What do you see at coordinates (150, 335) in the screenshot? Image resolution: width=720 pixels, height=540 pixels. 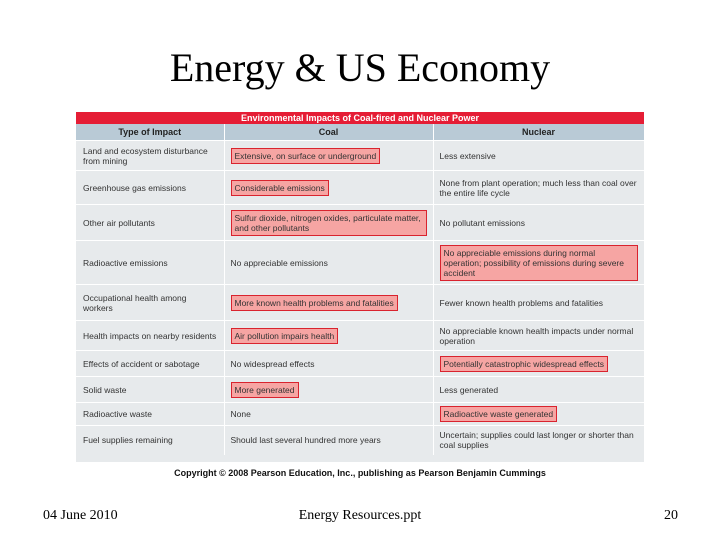 I see `impact-type-cell: Health impacts on nearby residents` at bounding box center [150, 335].